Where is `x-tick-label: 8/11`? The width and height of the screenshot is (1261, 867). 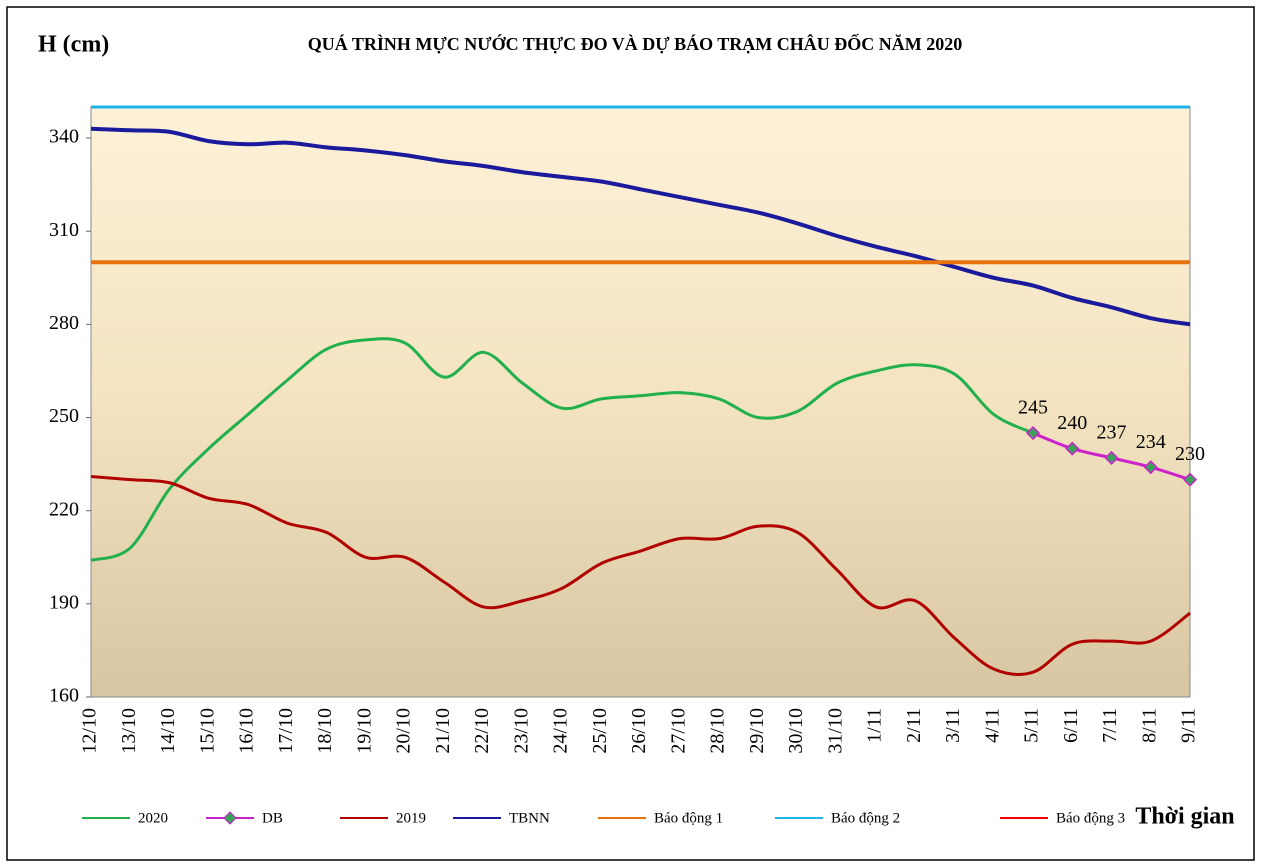 x-tick-label: 8/11 is located at coordinates (1149, 725).